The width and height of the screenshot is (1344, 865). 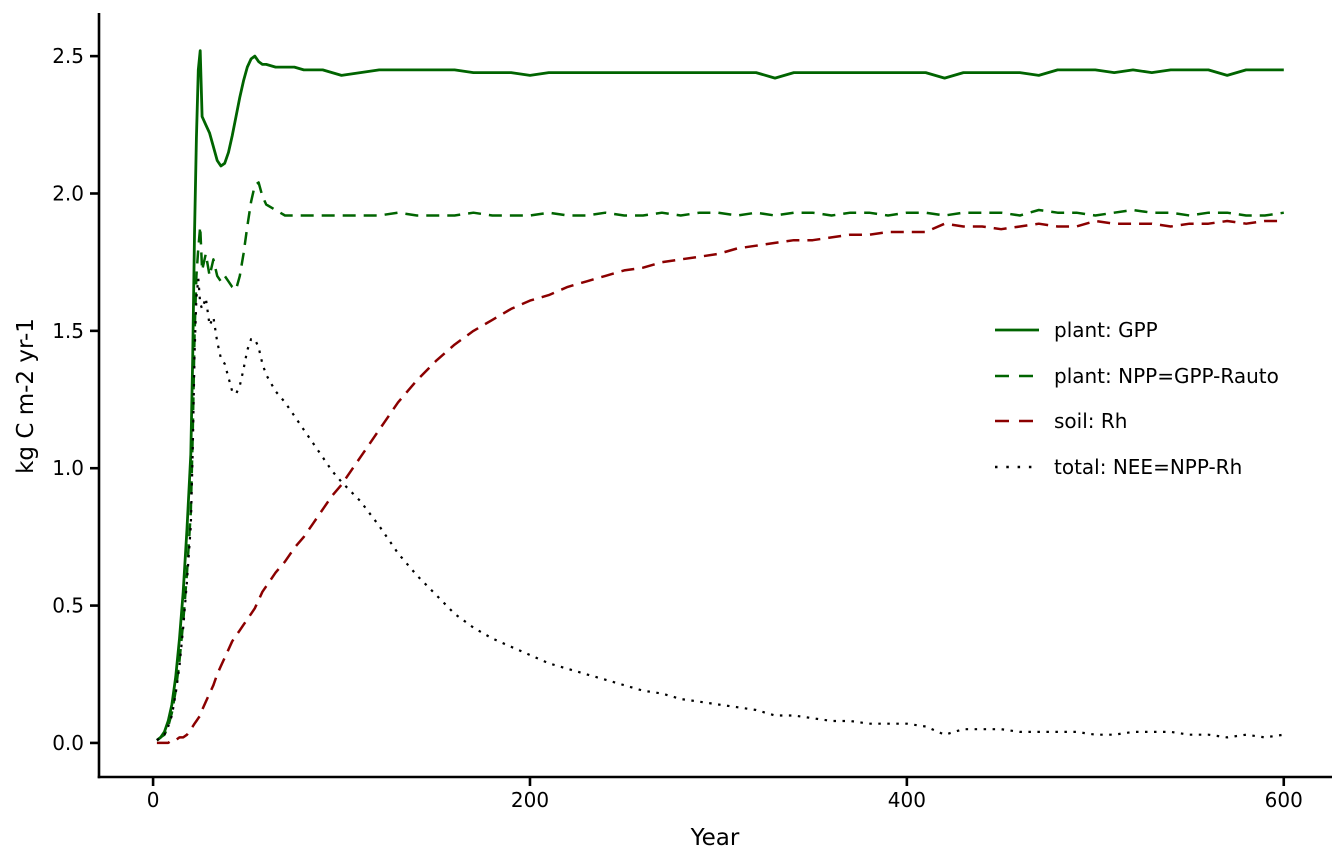 What do you see at coordinates (1017, 375) in the screenshot?
I see `legend-line-sample-npp` at bounding box center [1017, 375].